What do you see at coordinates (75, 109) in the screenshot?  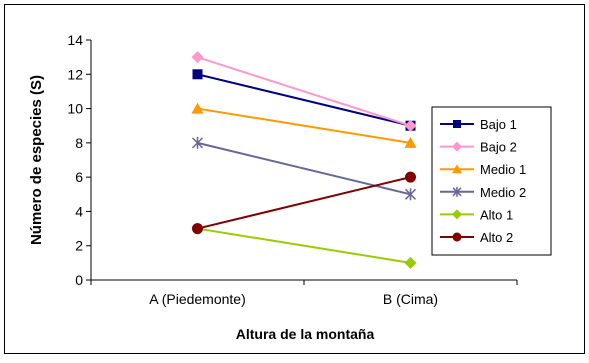 I see `y-tick-label: 10` at bounding box center [75, 109].